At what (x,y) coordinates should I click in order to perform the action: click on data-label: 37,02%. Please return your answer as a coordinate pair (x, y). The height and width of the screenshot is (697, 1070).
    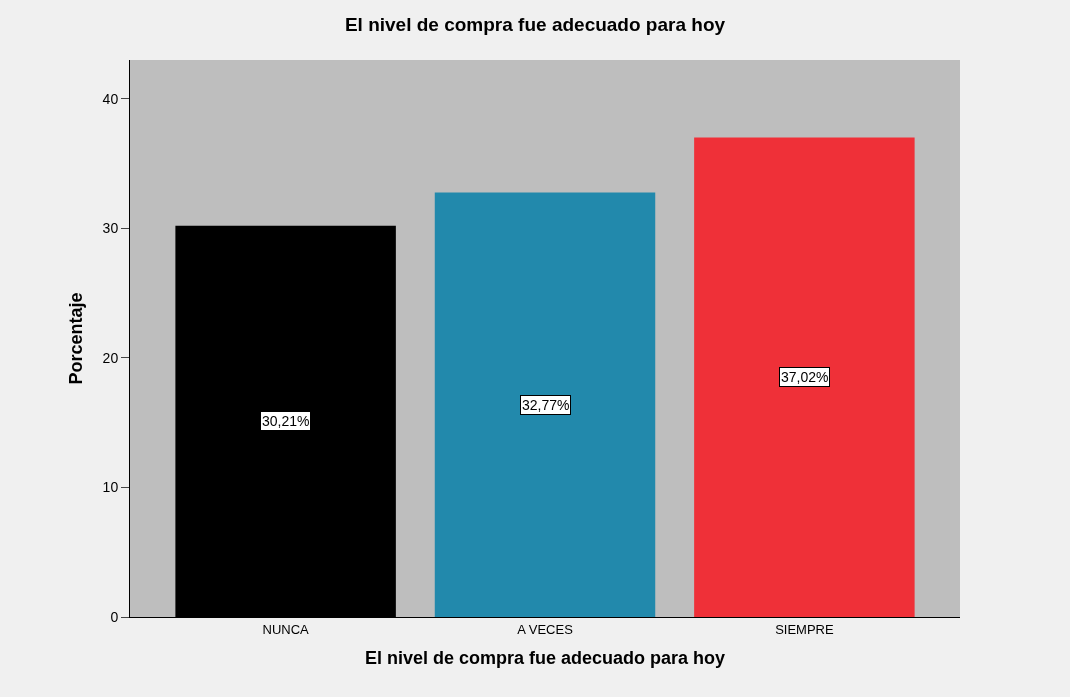
    Looking at the image, I should click on (805, 377).